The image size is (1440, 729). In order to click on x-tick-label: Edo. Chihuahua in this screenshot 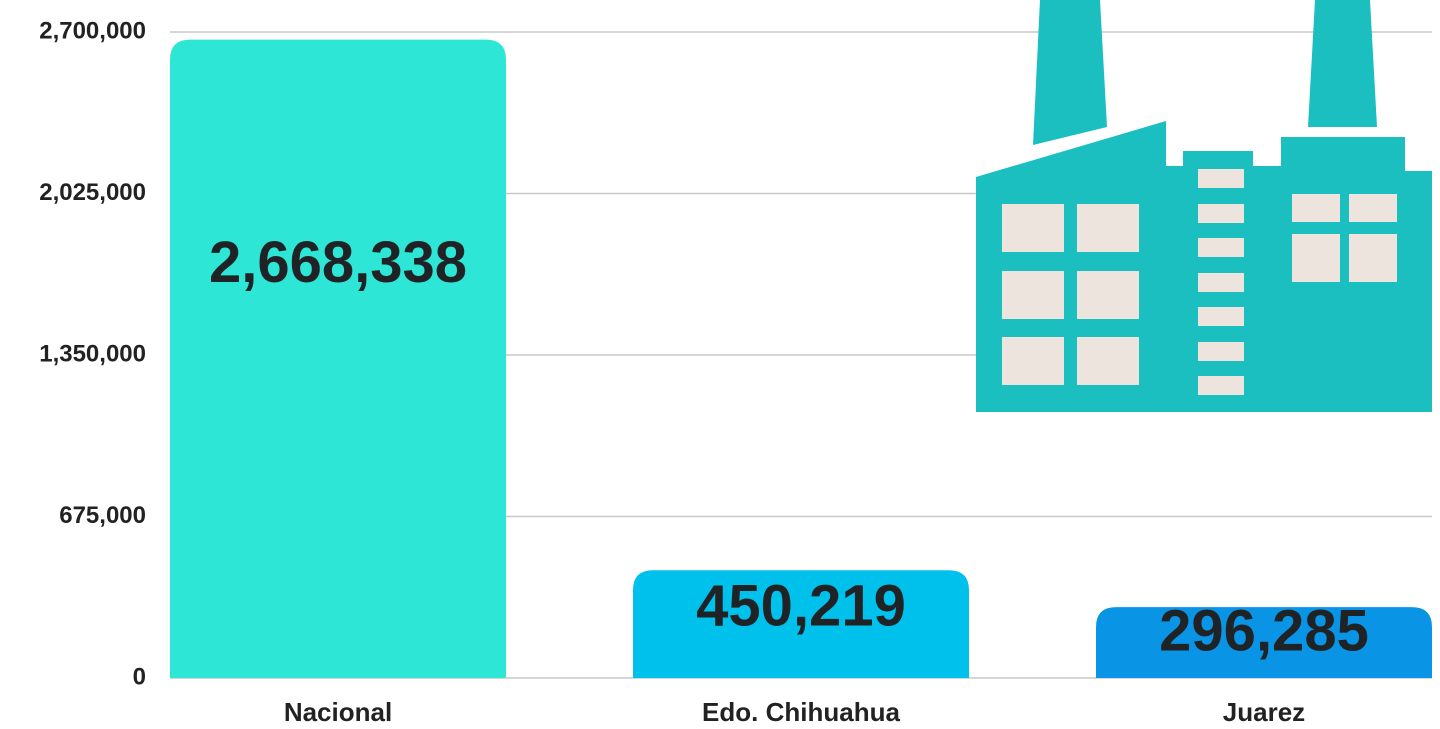, I will do `click(801, 712)`.